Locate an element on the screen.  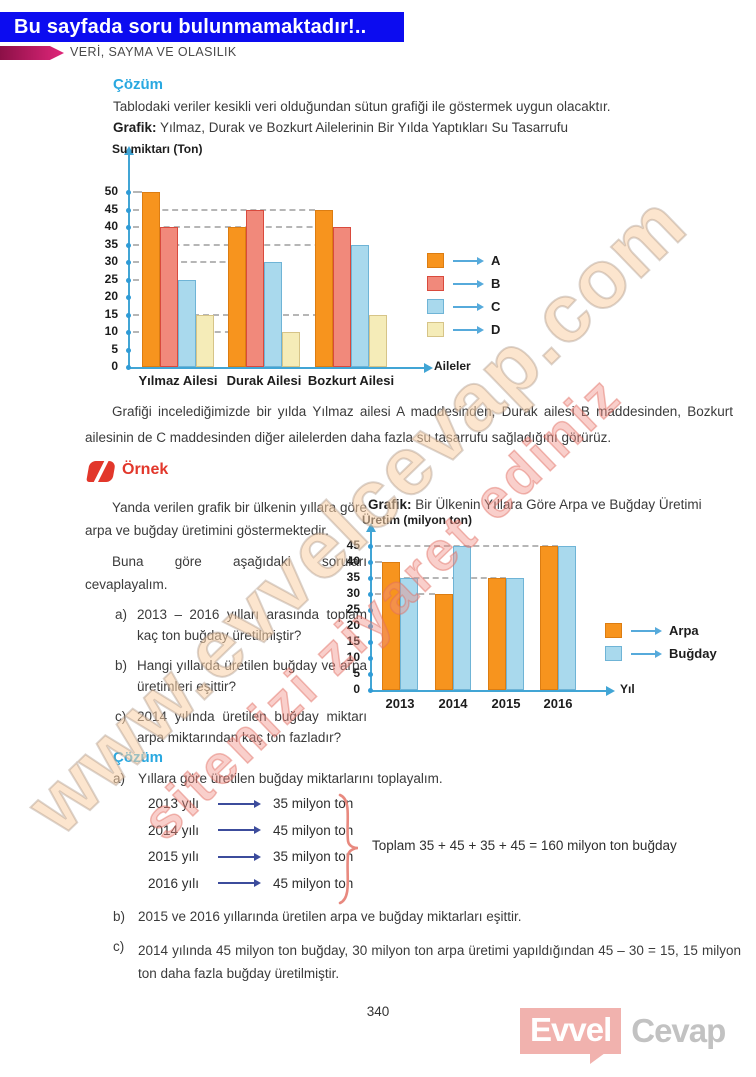
bar-d-durak-ailesi is located at coordinates (291, 349).